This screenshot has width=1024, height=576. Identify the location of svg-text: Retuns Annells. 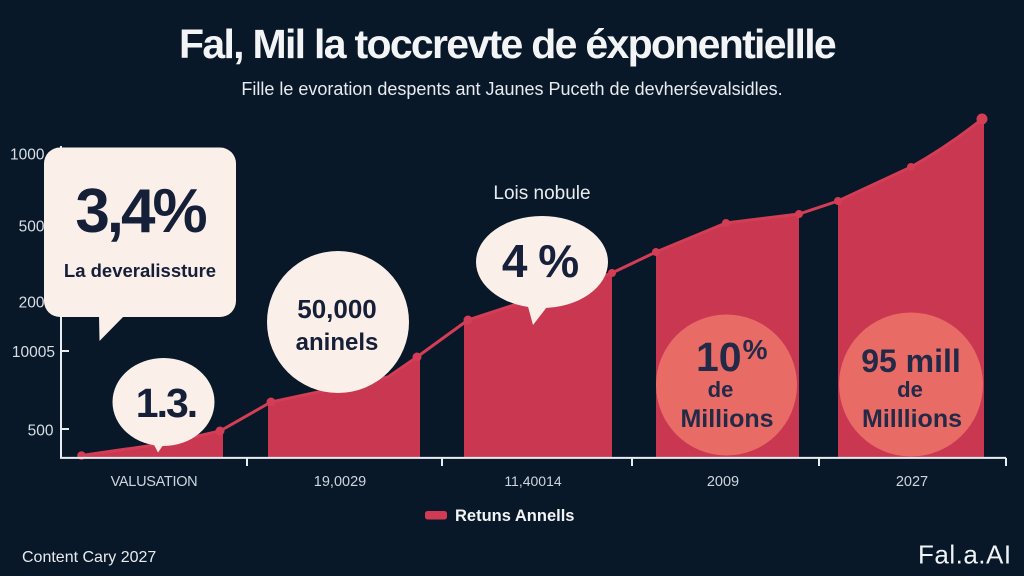
(515, 516).